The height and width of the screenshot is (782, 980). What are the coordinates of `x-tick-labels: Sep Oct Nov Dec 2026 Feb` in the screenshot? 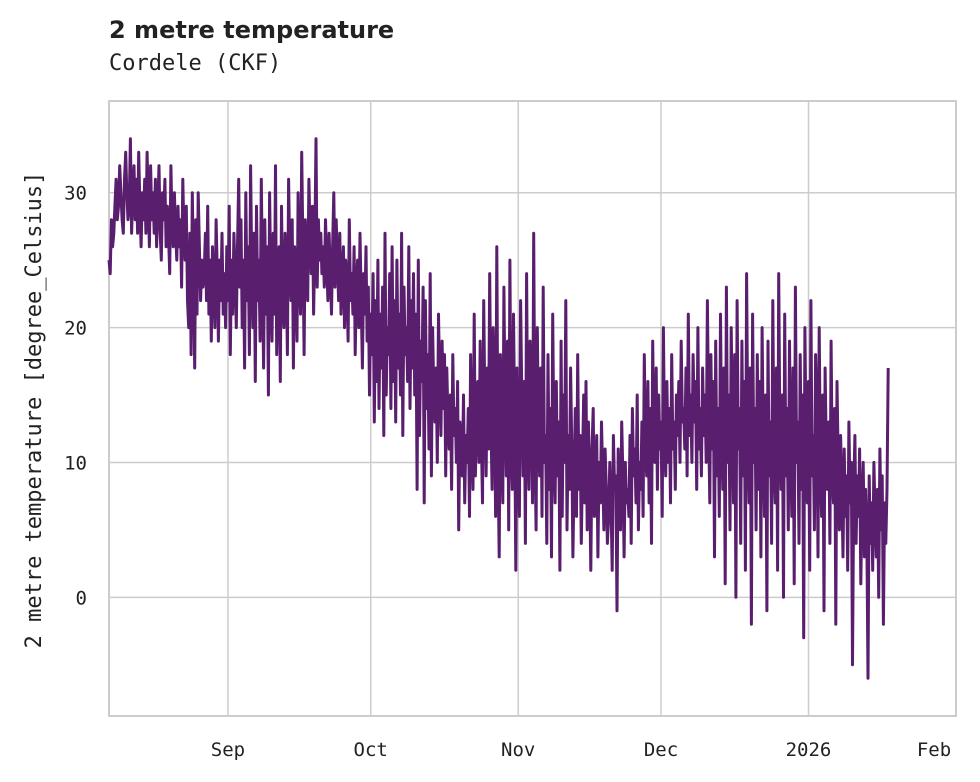 It's located at (581, 750).